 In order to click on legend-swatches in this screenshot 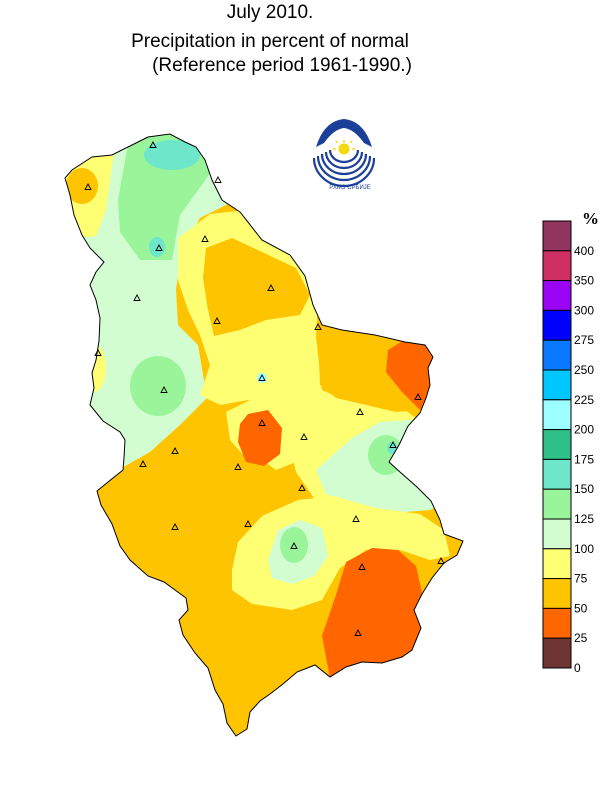, I will do `click(557, 444)`.